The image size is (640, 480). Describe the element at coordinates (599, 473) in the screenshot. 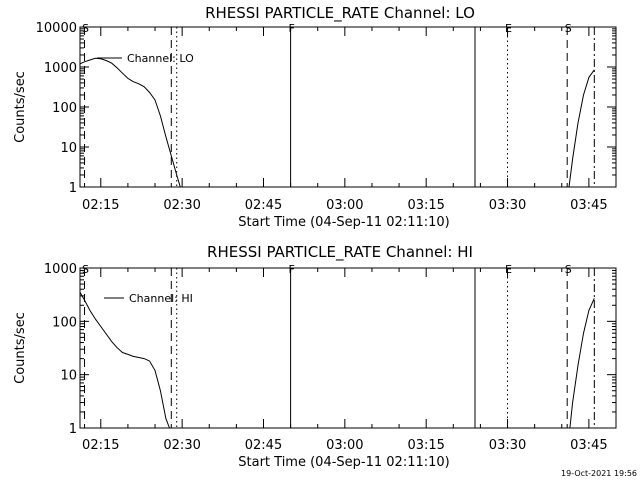

I see `footer-timestamp: 19-Oct-2021 19:56` at that location.